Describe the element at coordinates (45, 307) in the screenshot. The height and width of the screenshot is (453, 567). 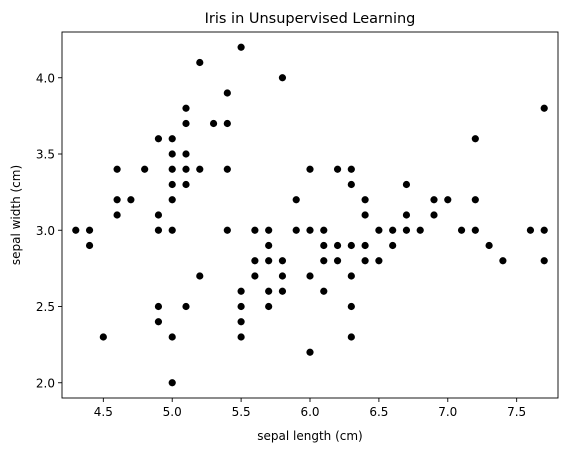
I see `y-tick-label: 2.5` at that location.